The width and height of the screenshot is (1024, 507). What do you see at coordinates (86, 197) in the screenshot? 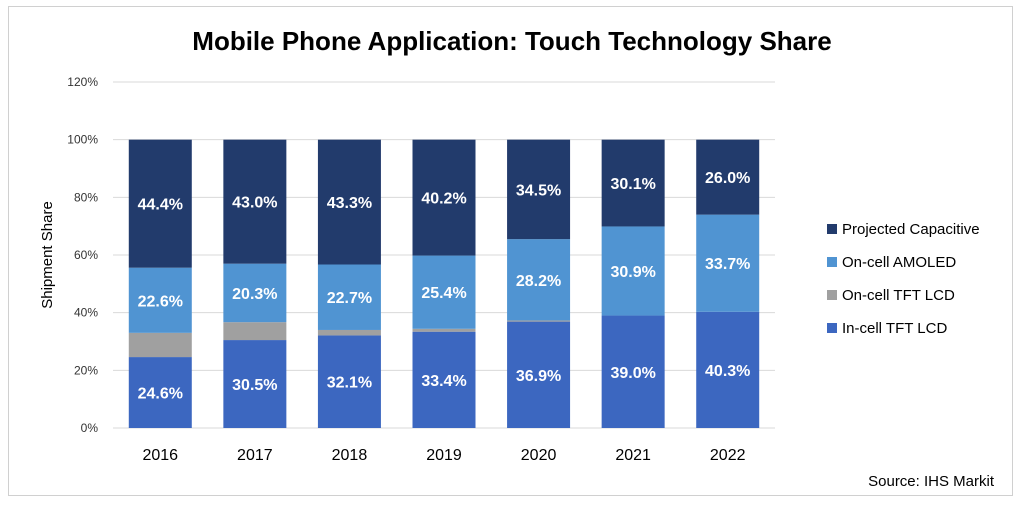
I see `y-tick-label: 80%` at bounding box center [86, 197].